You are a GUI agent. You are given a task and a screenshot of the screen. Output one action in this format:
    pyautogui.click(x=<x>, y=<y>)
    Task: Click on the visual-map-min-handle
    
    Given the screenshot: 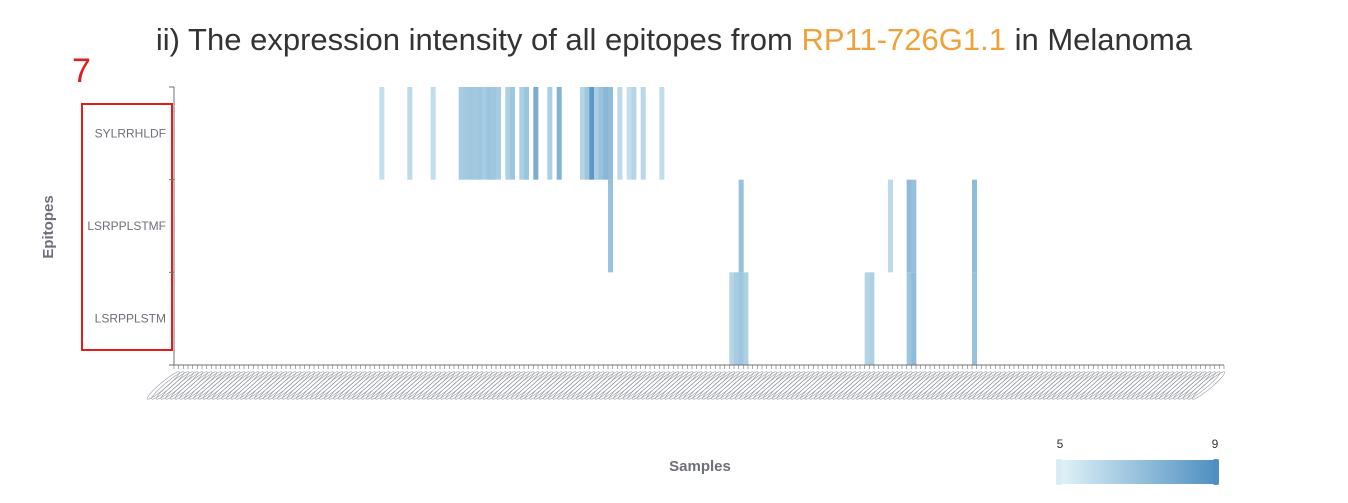 What is the action you would take?
    pyautogui.click(x=1059, y=472)
    